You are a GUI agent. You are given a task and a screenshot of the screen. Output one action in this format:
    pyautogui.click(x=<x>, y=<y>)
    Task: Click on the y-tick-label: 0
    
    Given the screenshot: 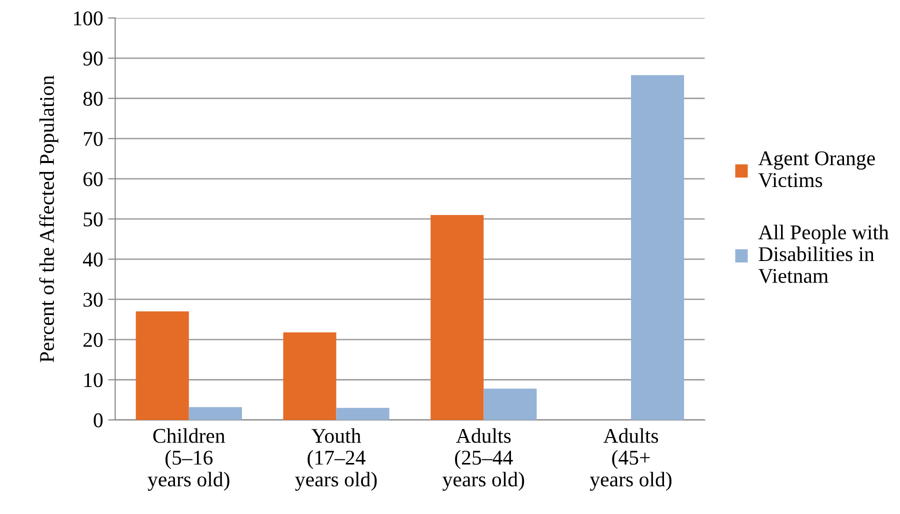 What is the action you would take?
    pyautogui.click(x=98, y=420)
    